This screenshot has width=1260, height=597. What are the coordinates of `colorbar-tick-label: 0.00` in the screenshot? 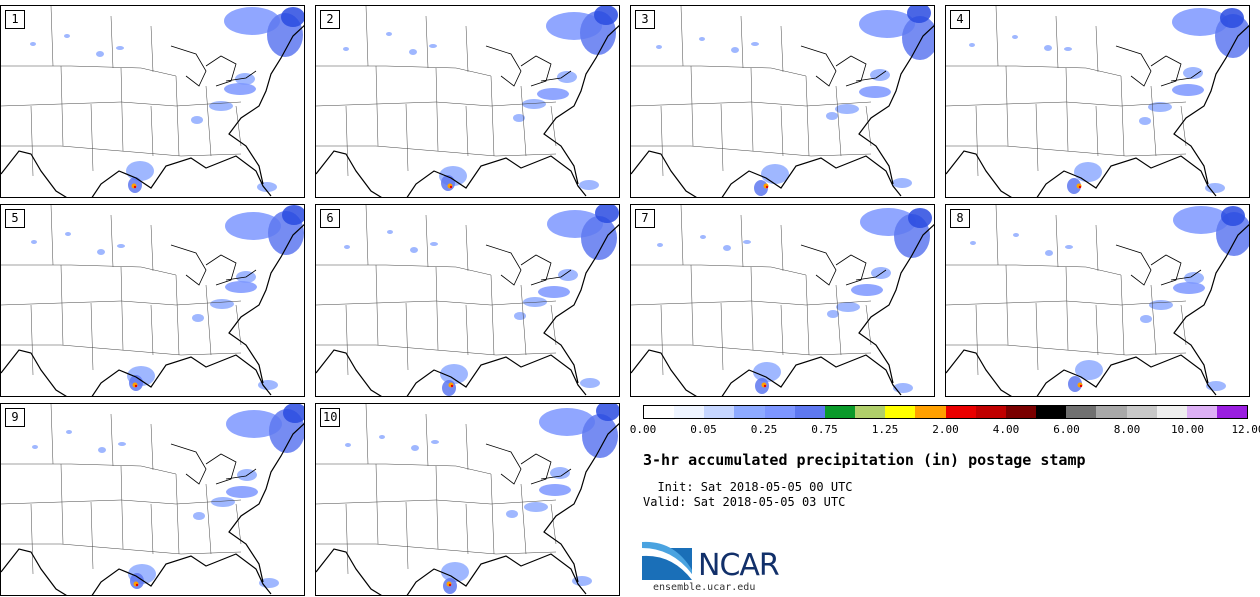 It's located at (643, 429).